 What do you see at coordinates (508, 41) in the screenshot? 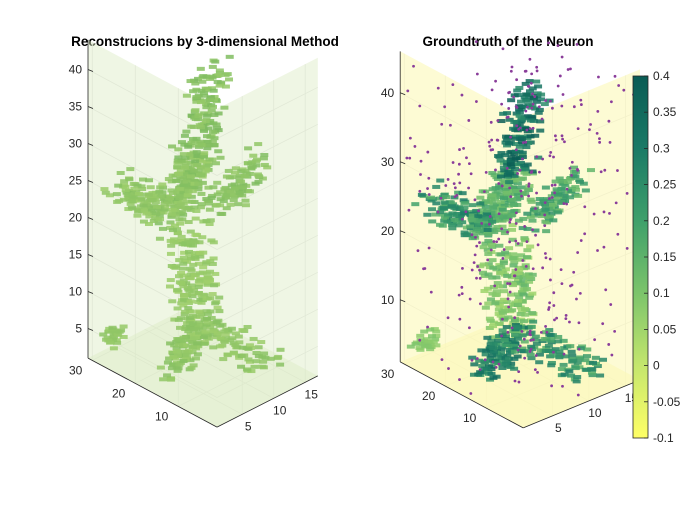
I see `chart-title: Groundtruth of the Neuron` at bounding box center [508, 41].